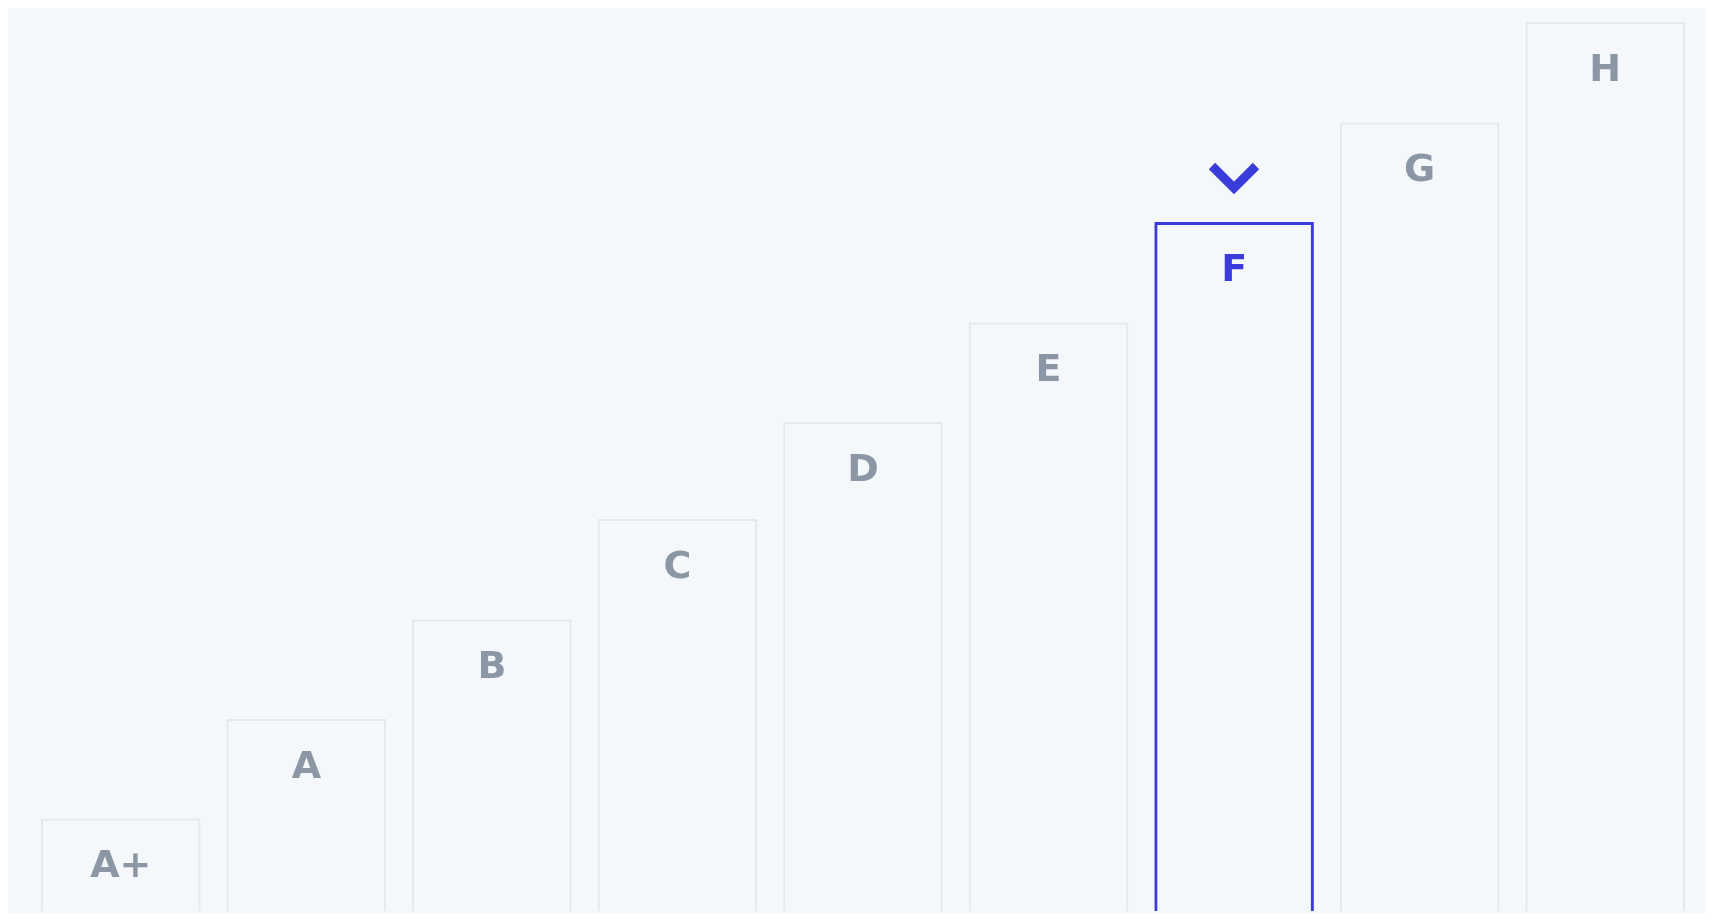 This screenshot has width=1714, height=923. I want to click on x-tick-label: F, so click(1234, 267).